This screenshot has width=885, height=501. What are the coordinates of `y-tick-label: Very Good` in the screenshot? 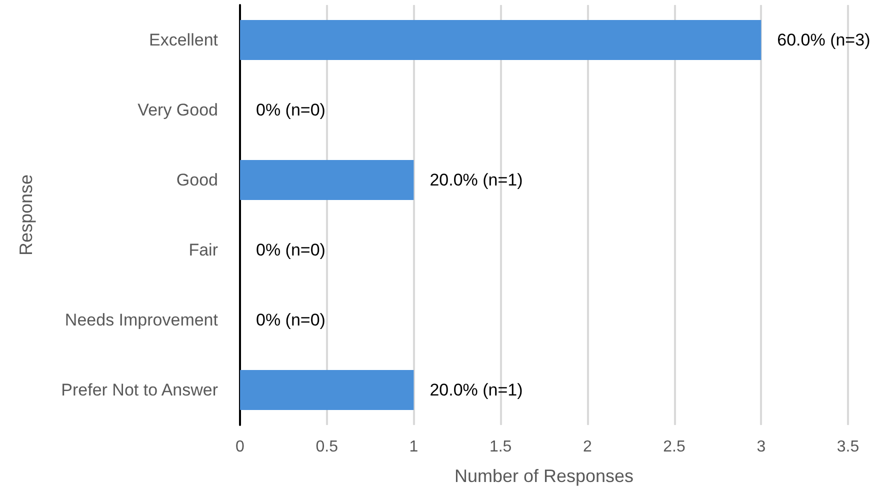 It's located at (178, 110).